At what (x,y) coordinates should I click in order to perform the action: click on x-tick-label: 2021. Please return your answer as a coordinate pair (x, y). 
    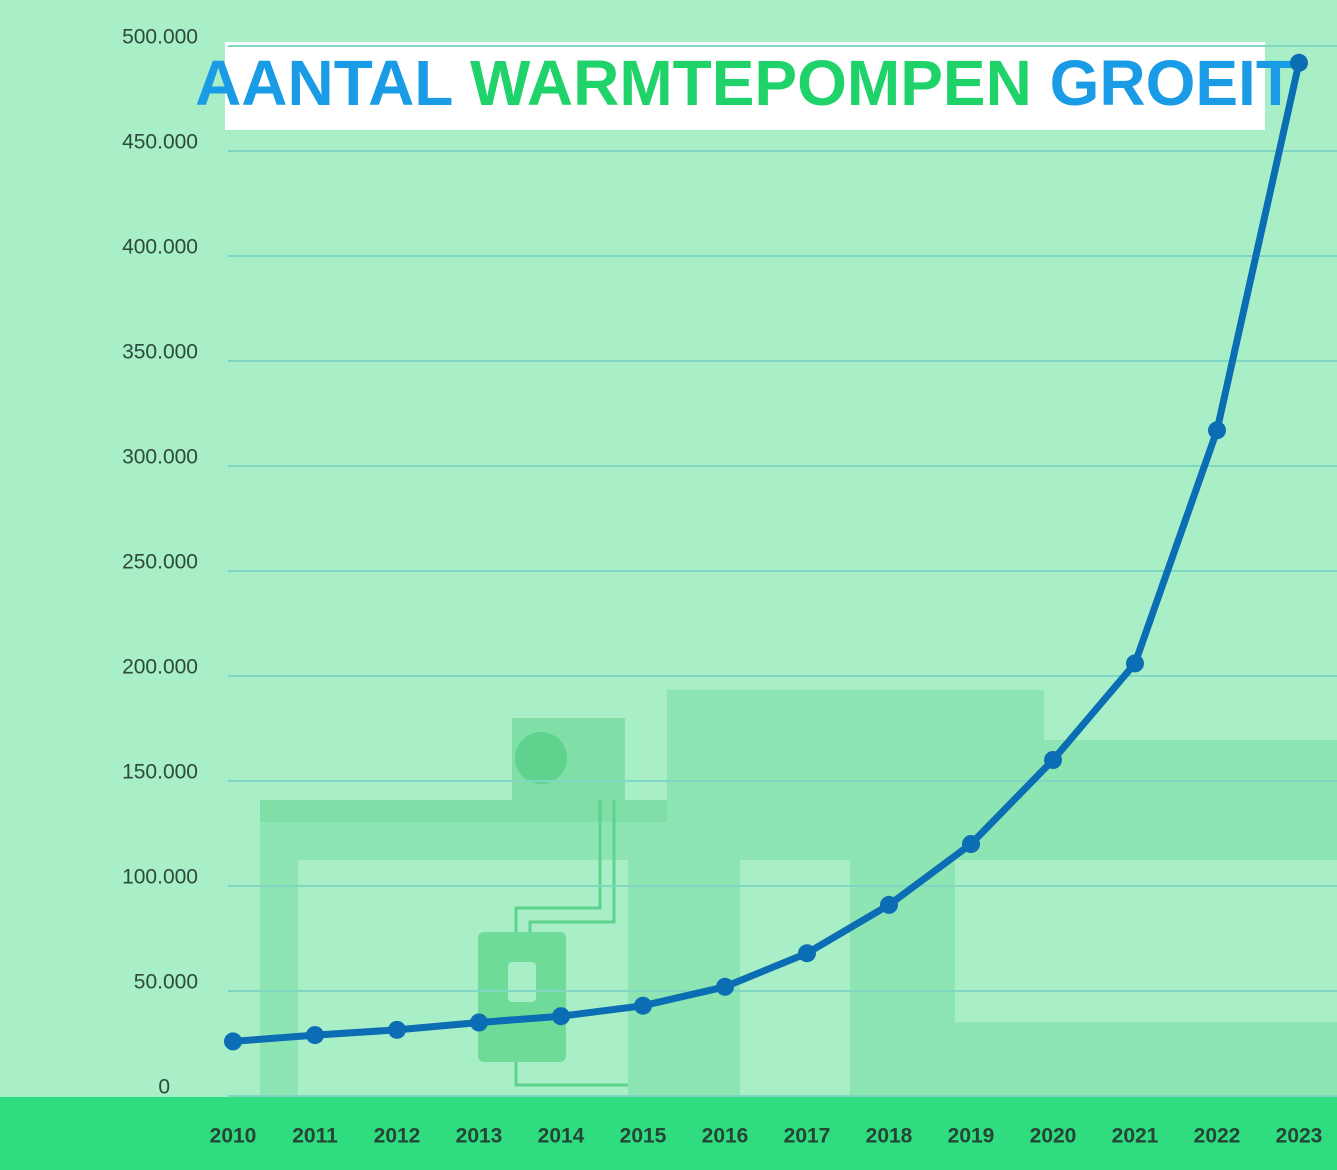
    Looking at the image, I should click on (1135, 1136).